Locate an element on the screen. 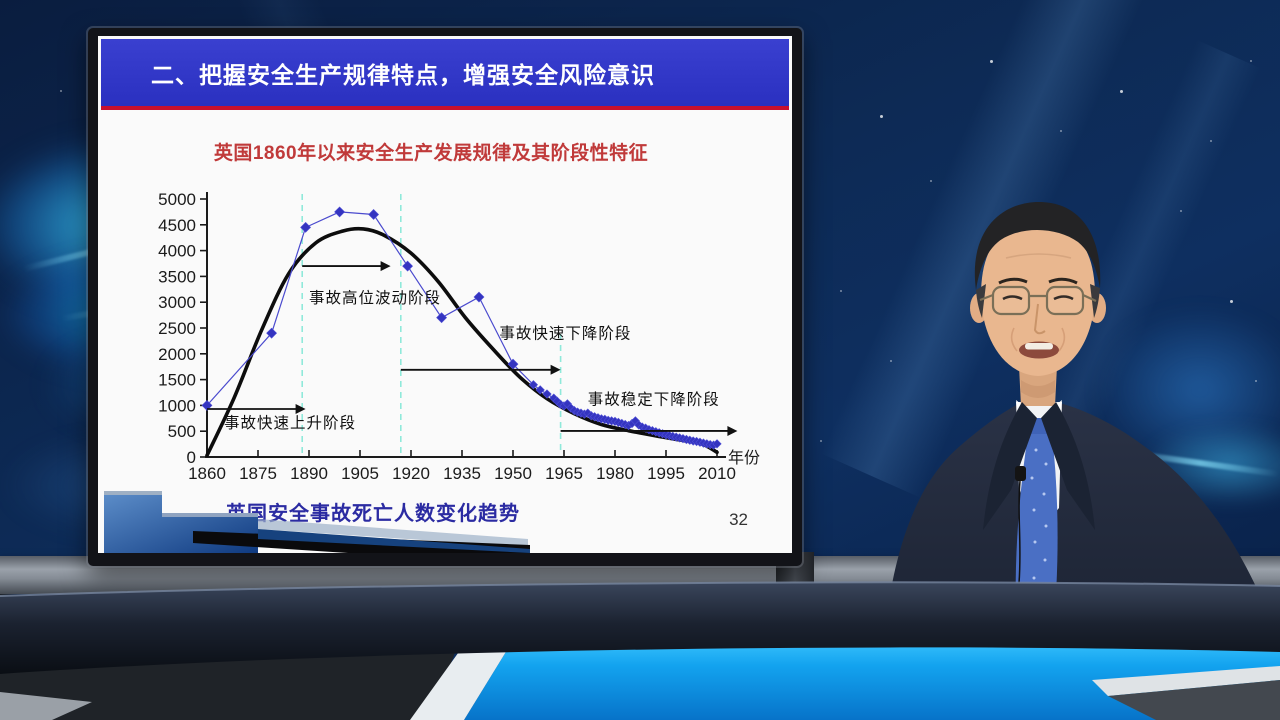 This screenshot has height=720, width=1280. y-tick-label: 5000 is located at coordinates (177, 199).